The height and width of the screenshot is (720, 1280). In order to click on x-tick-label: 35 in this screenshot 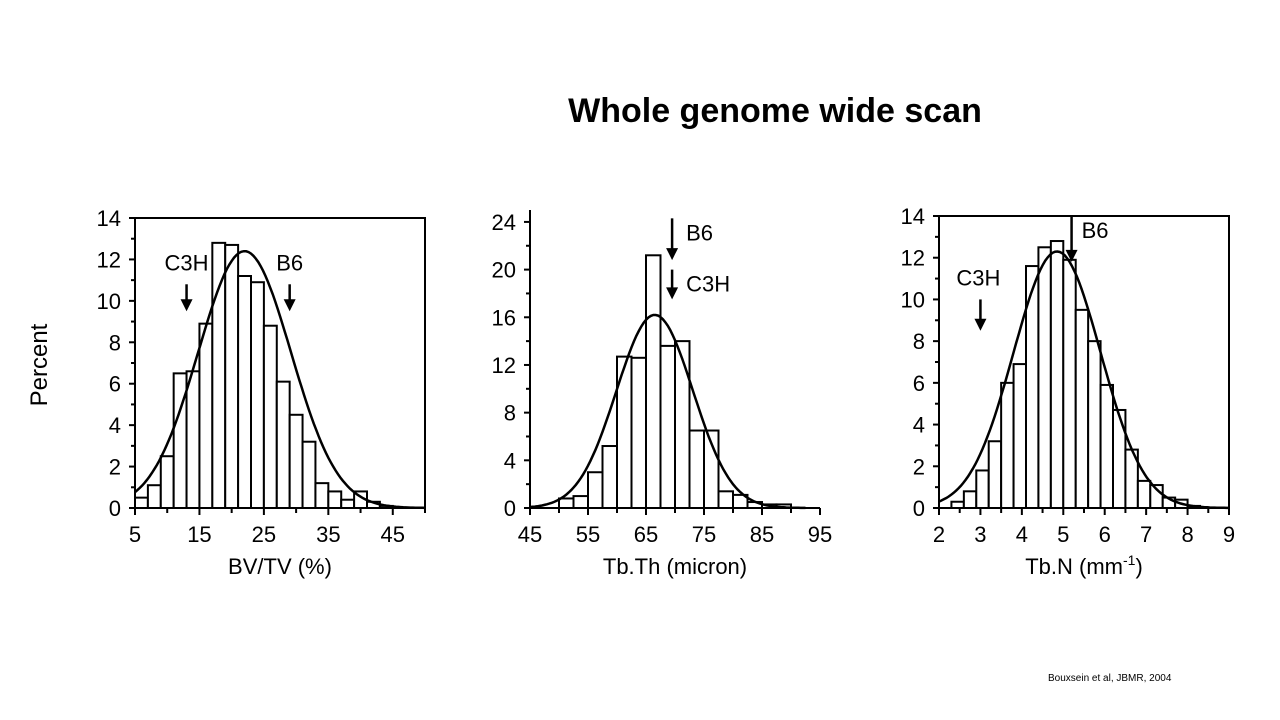, I will do `click(328, 534)`.